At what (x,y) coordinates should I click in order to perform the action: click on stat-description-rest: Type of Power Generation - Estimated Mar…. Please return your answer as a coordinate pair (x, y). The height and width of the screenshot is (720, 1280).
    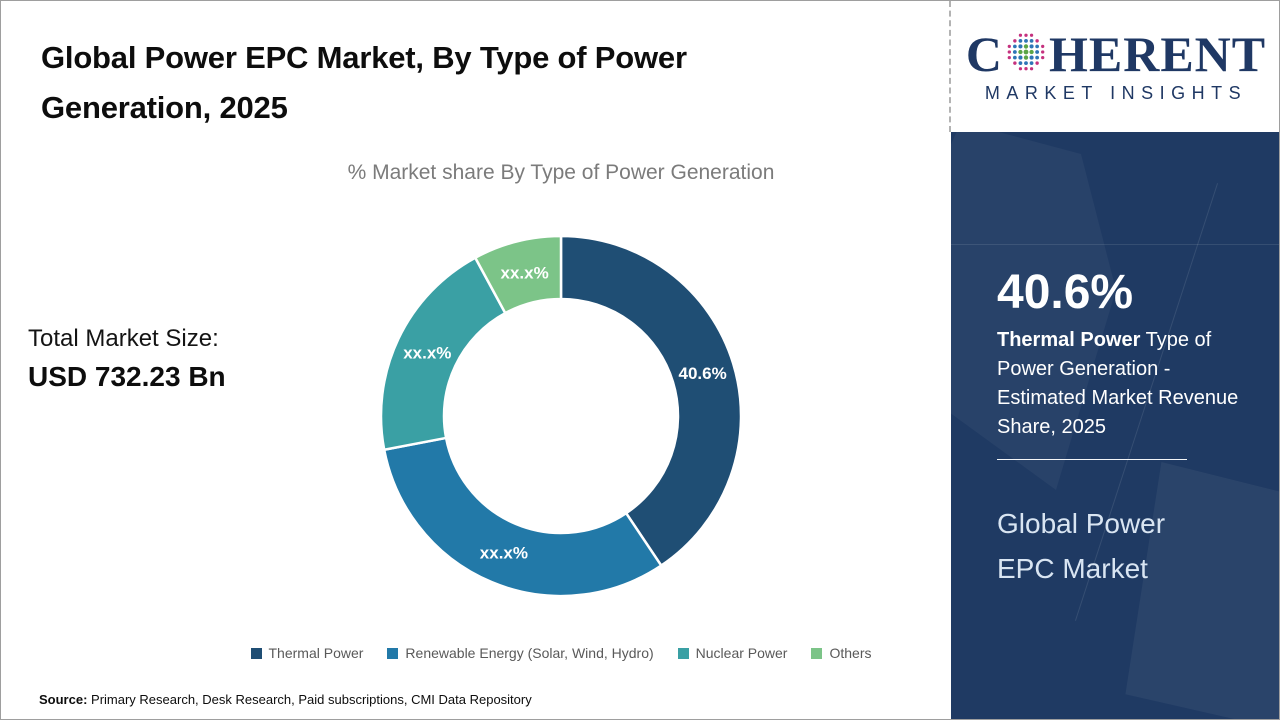
    Looking at the image, I should click on (1118, 383).